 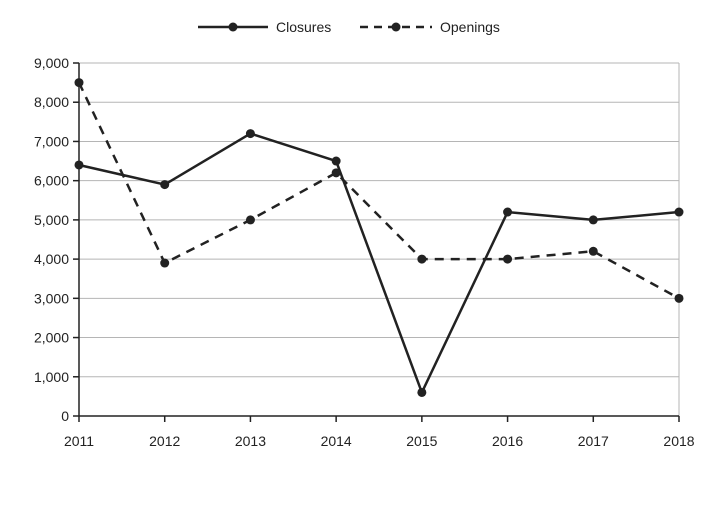 What do you see at coordinates (593, 220) in the screenshot?
I see `data-point-closures-2017` at bounding box center [593, 220].